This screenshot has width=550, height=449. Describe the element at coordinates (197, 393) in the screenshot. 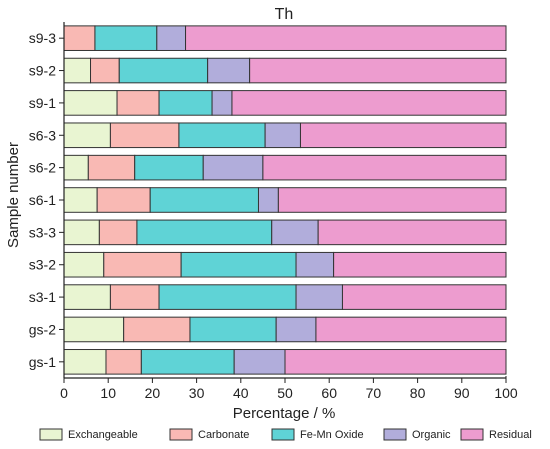

I see `x-tick-label: 30` at that location.